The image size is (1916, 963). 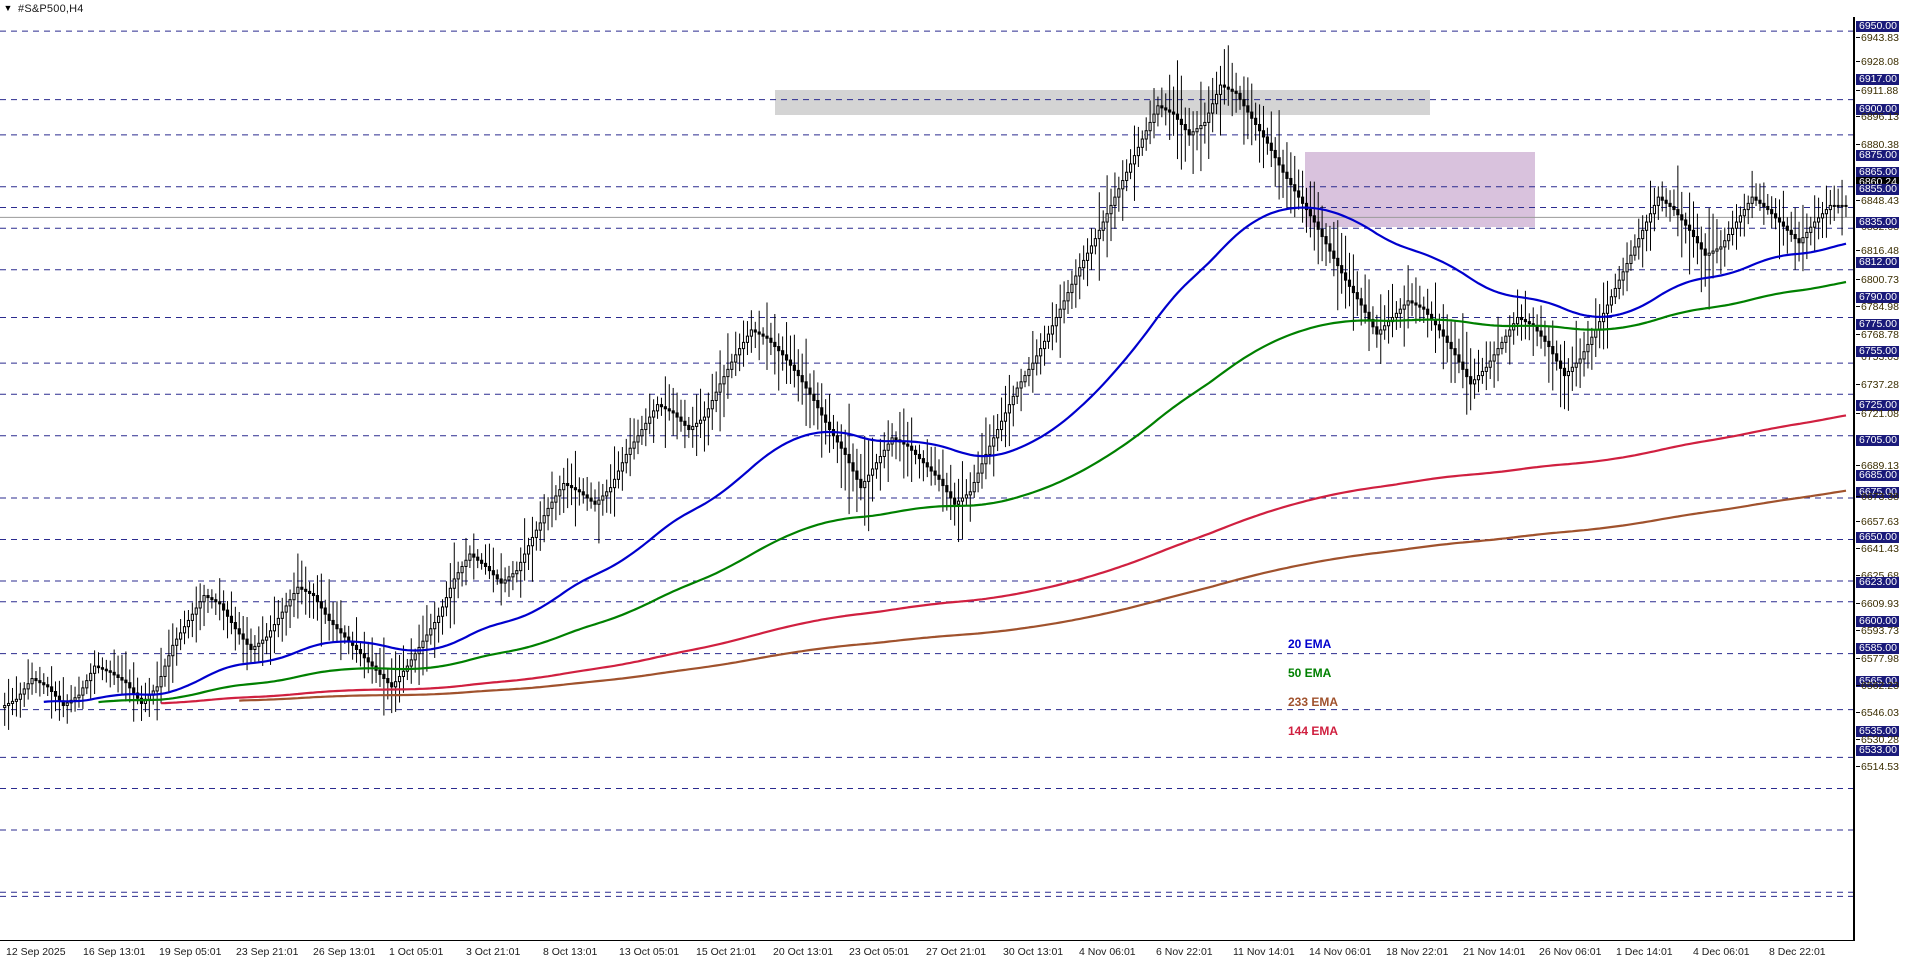 I want to click on price-value: 6896.13, so click(x=1880, y=117).